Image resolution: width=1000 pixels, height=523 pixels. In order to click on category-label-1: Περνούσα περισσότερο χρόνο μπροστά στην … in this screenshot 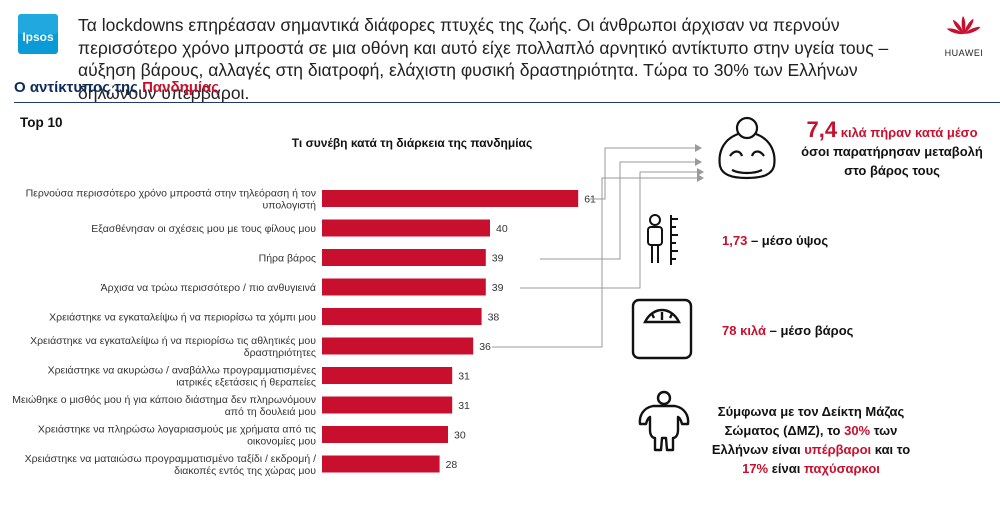, I will do `click(171, 200)`.